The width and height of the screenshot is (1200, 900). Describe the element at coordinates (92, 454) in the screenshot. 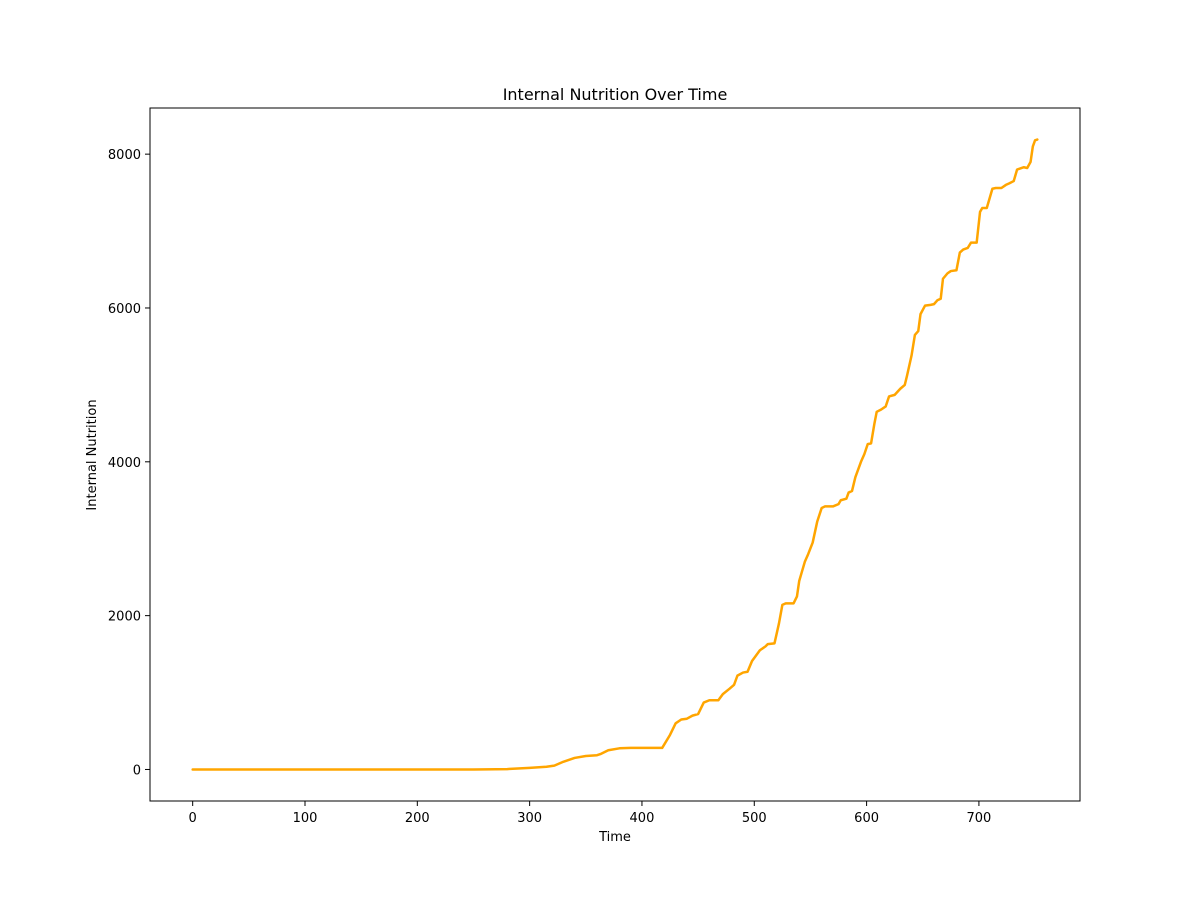

I see `y-axis-label: Internal Nutrition` at that location.